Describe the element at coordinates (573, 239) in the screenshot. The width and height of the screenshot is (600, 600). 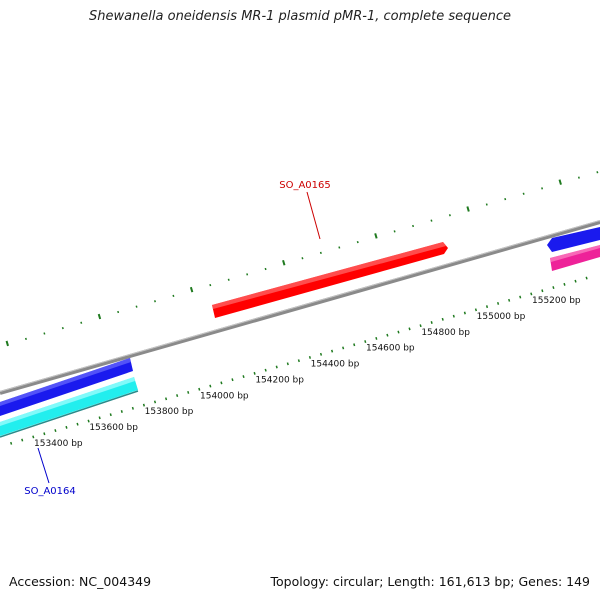
I see `gene-blue-right` at that location.